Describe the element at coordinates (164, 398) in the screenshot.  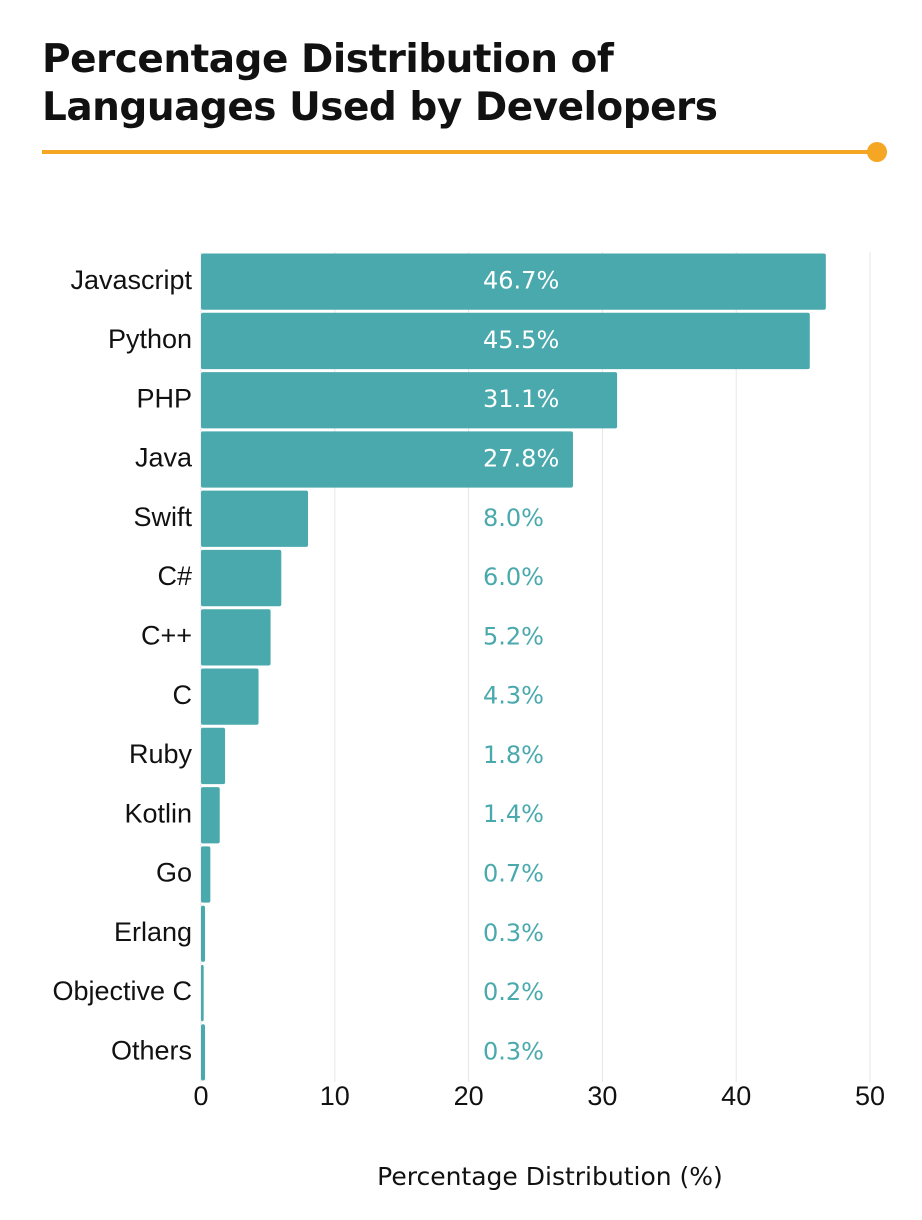
I see `y-tick-label: PHP` at that location.